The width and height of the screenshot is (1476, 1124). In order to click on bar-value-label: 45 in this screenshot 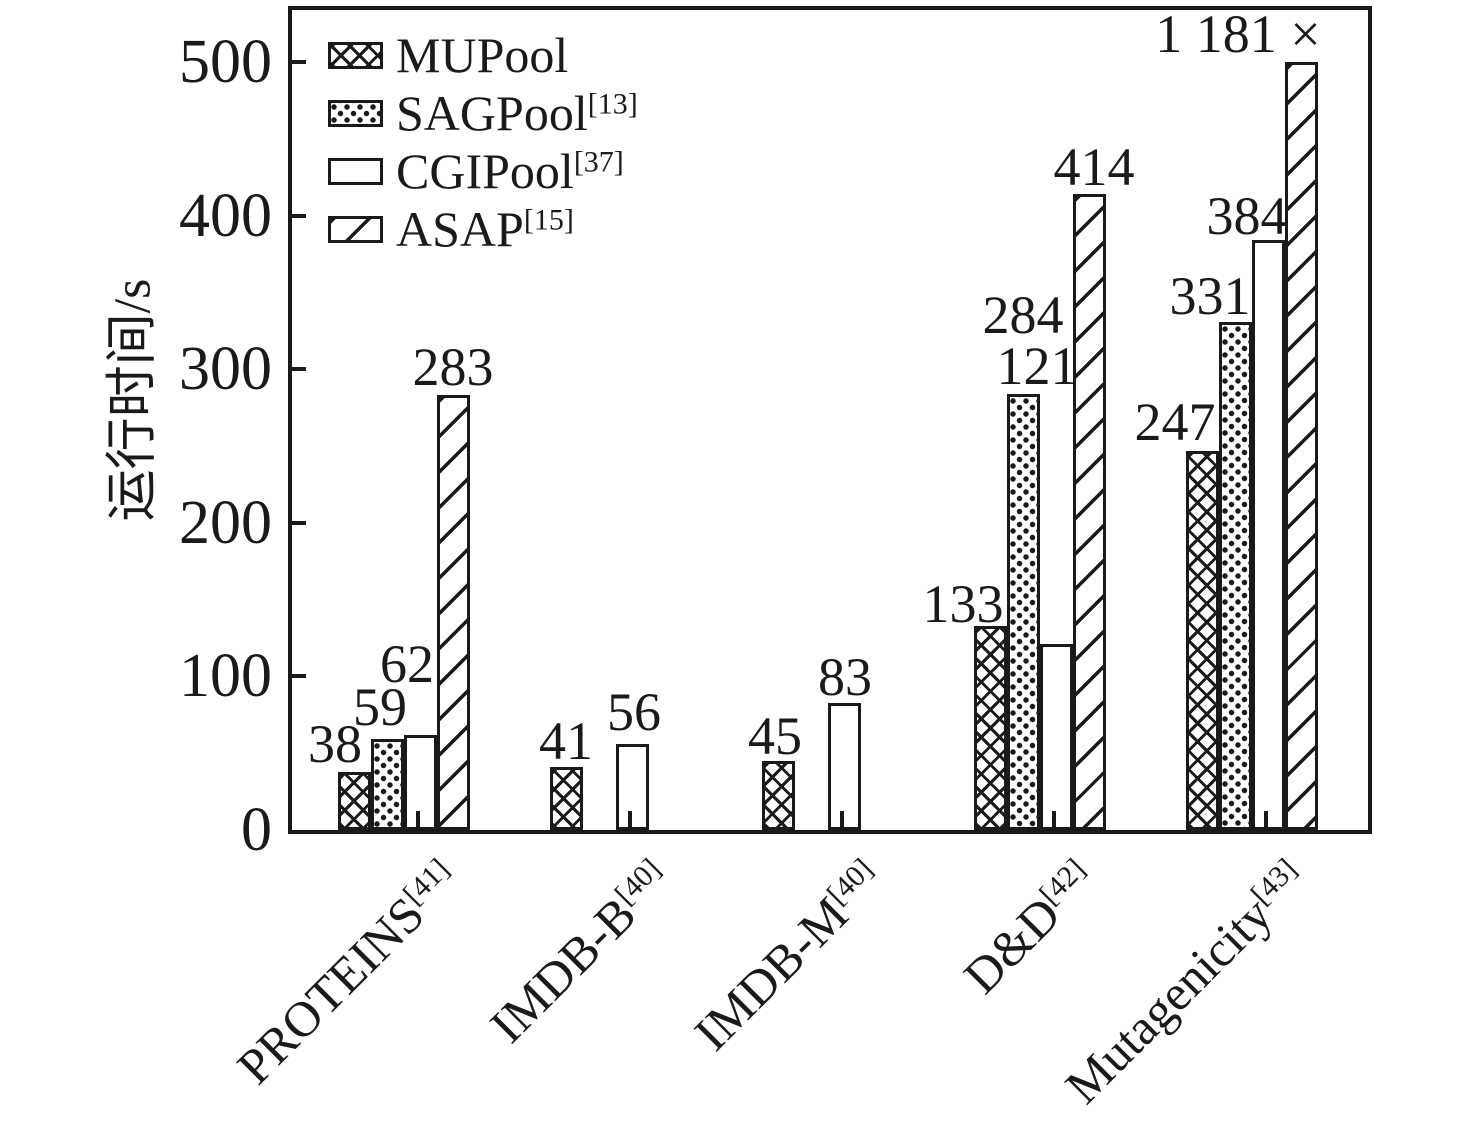, I will do `click(775, 736)`.